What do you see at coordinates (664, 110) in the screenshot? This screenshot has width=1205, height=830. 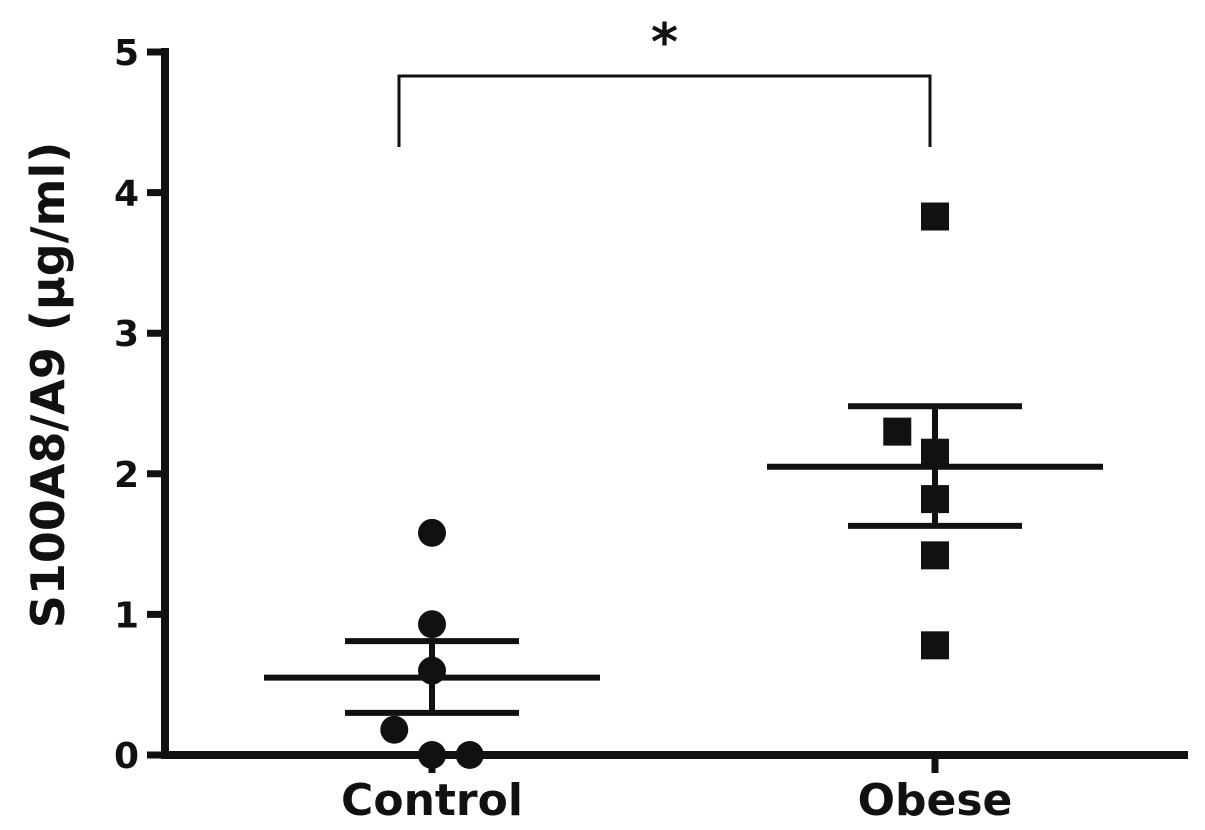 I see `significance-bracket` at bounding box center [664, 110].